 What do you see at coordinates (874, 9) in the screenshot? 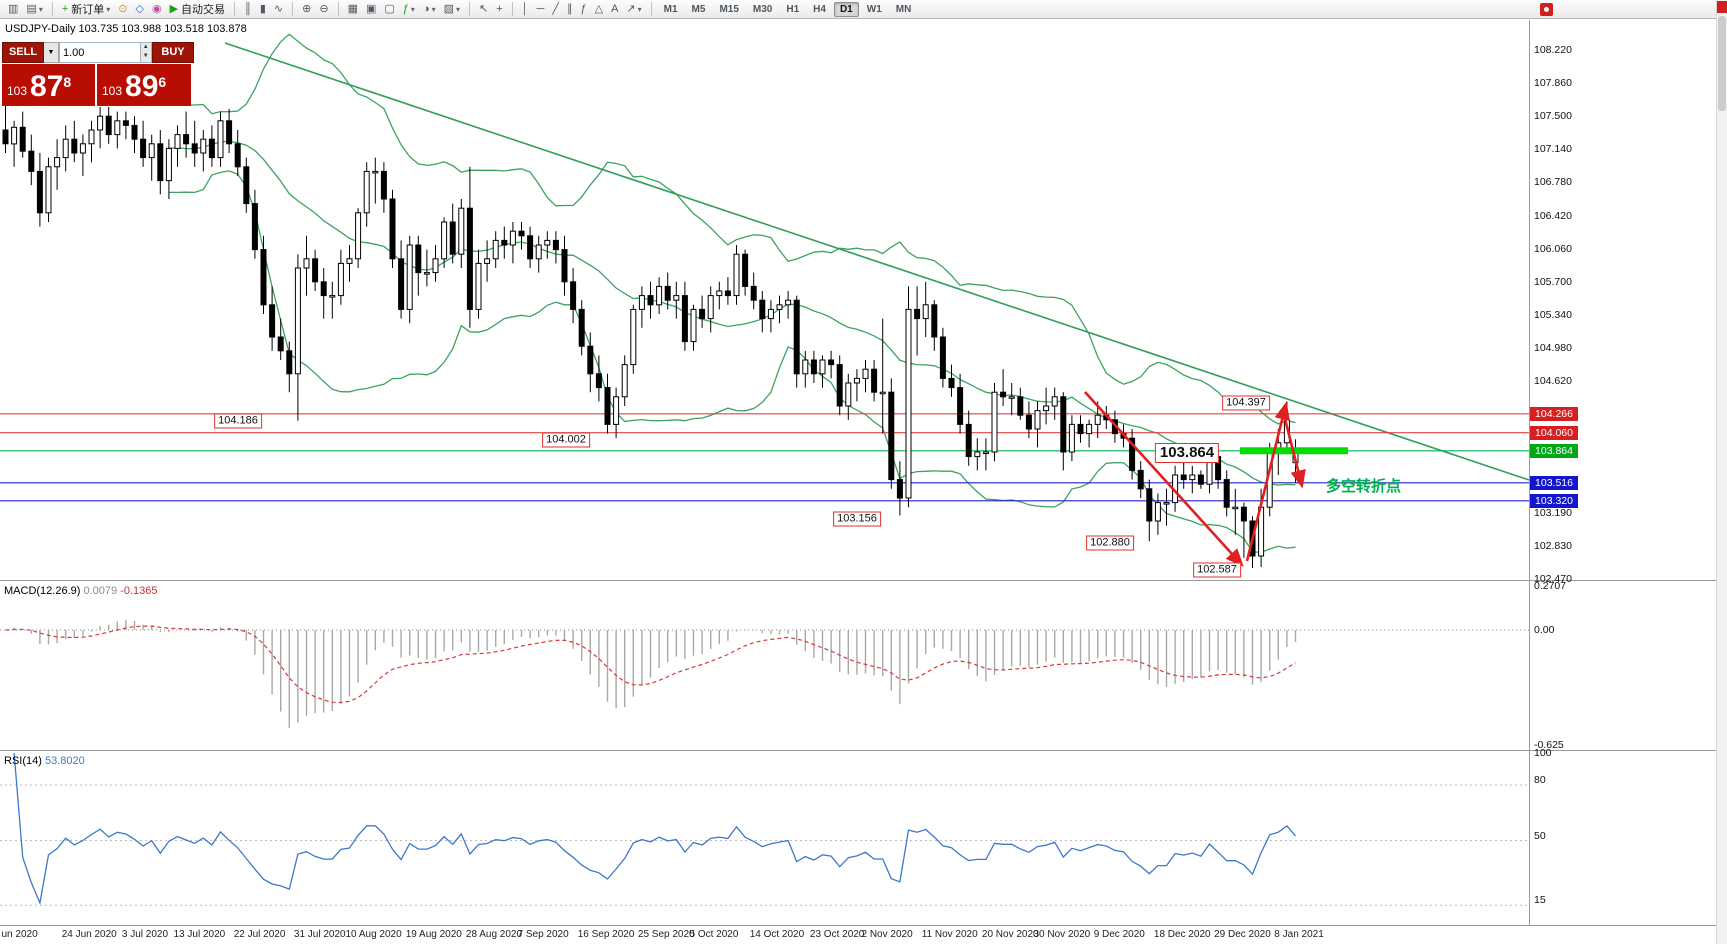
I see `timeframe-button-w1: W1` at bounding box center [874, 9].